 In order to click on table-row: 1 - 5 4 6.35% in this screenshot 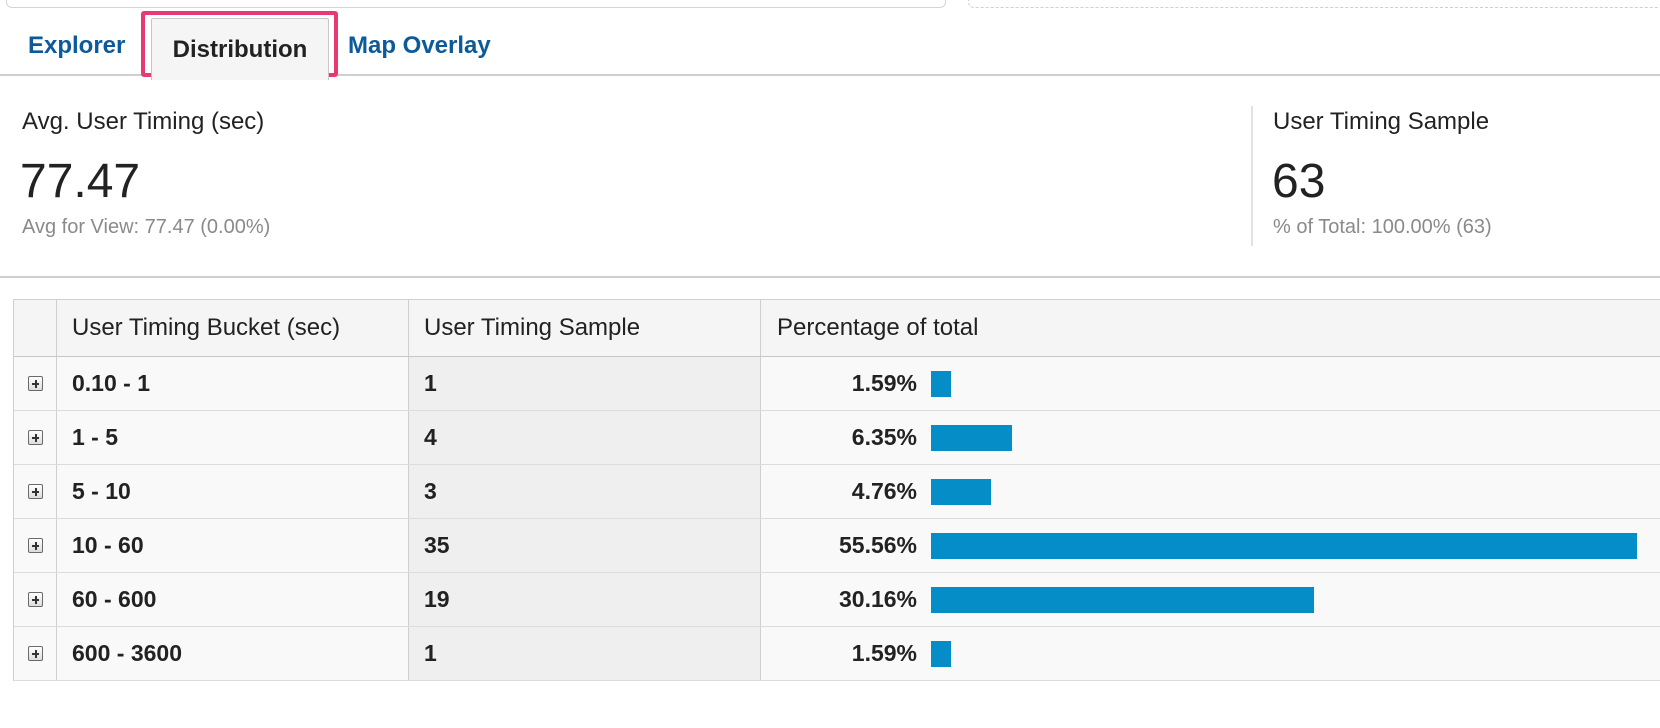, I will do `click(837, 438)`.